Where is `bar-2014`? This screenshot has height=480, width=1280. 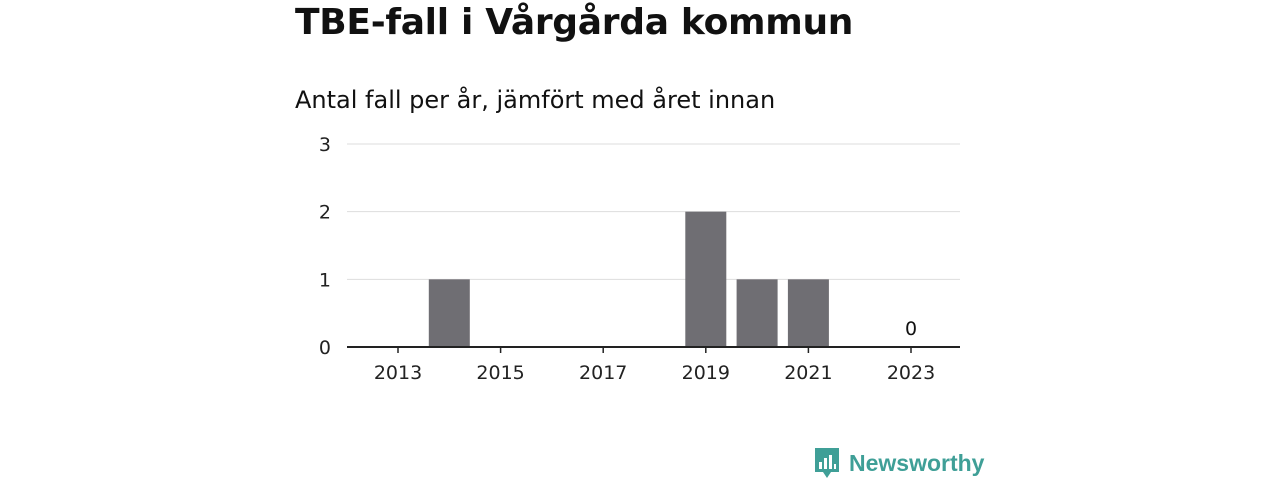 bar-2014 is located at coordinates (449, 313).